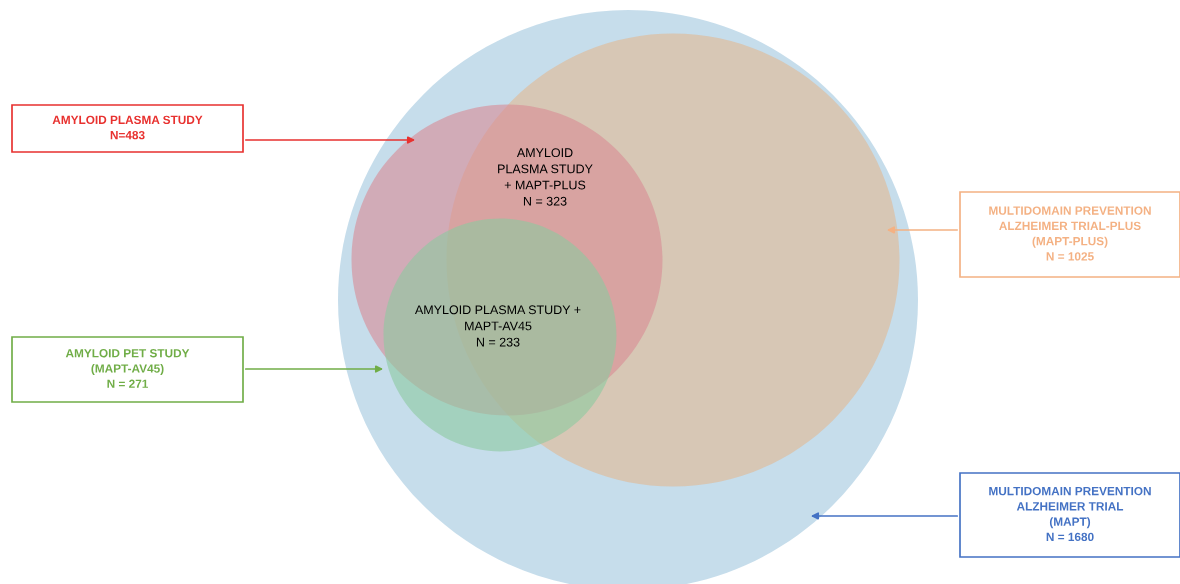  What do you see at coordinates (545, 177) in the screenshot?
I see `text: AMYLOID PLASMA STUDY + MAPT-PLUS N = 323` at bounding box center [545, 177].